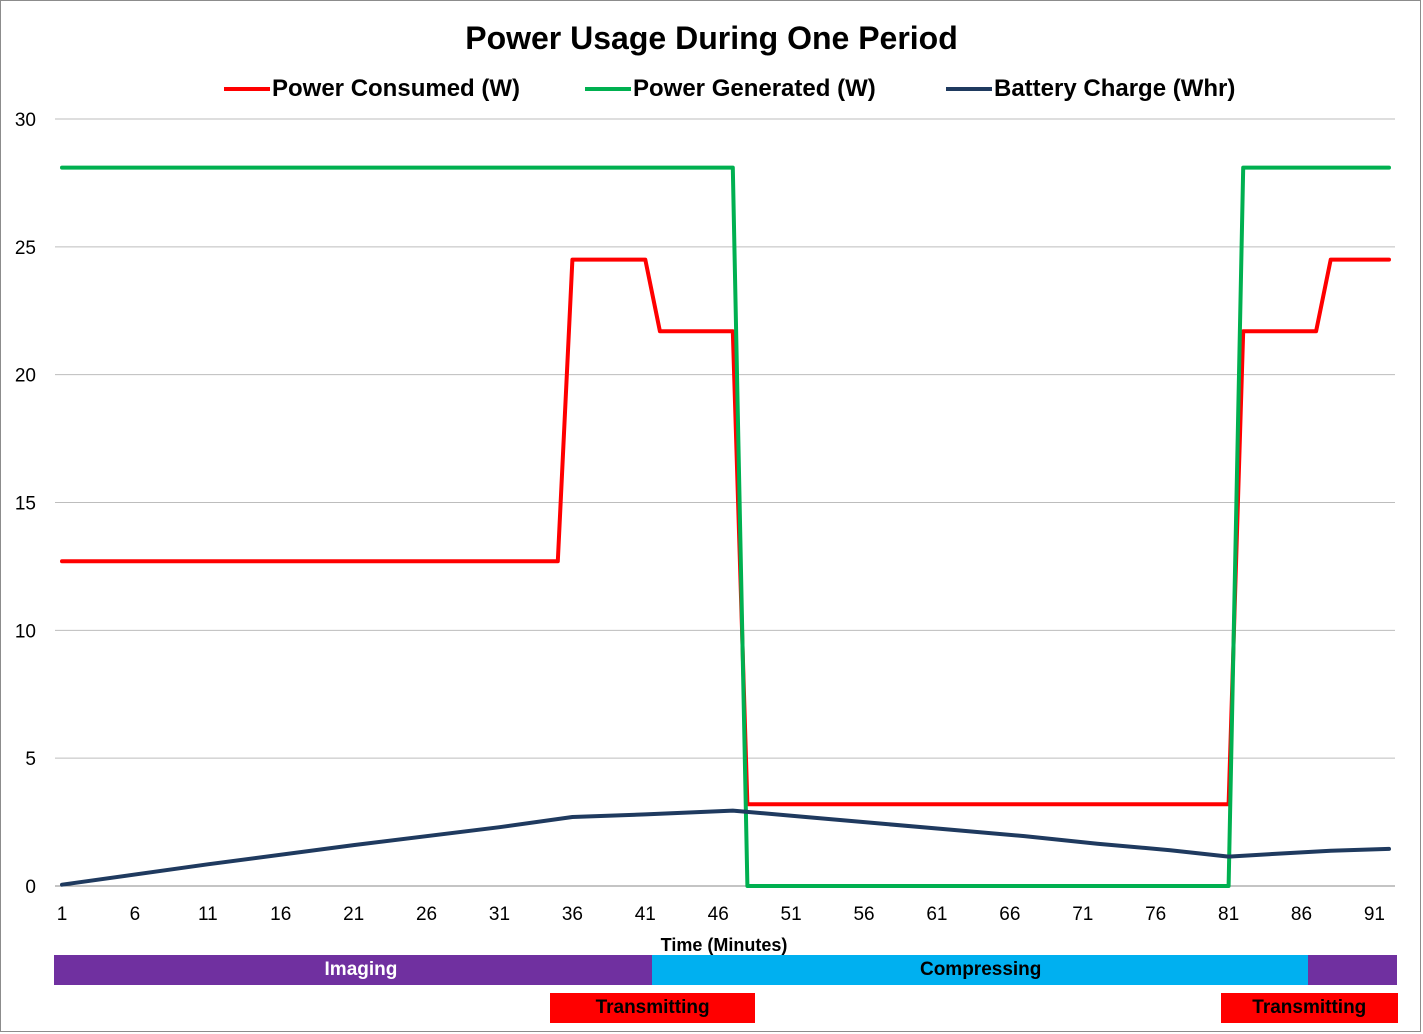 This screenshot has width=1423, height=1034. What do you see at coordinates (1155, 914) in the screenshot?
I see `x-tick-label: 76` at bounding box center [1155, 914].